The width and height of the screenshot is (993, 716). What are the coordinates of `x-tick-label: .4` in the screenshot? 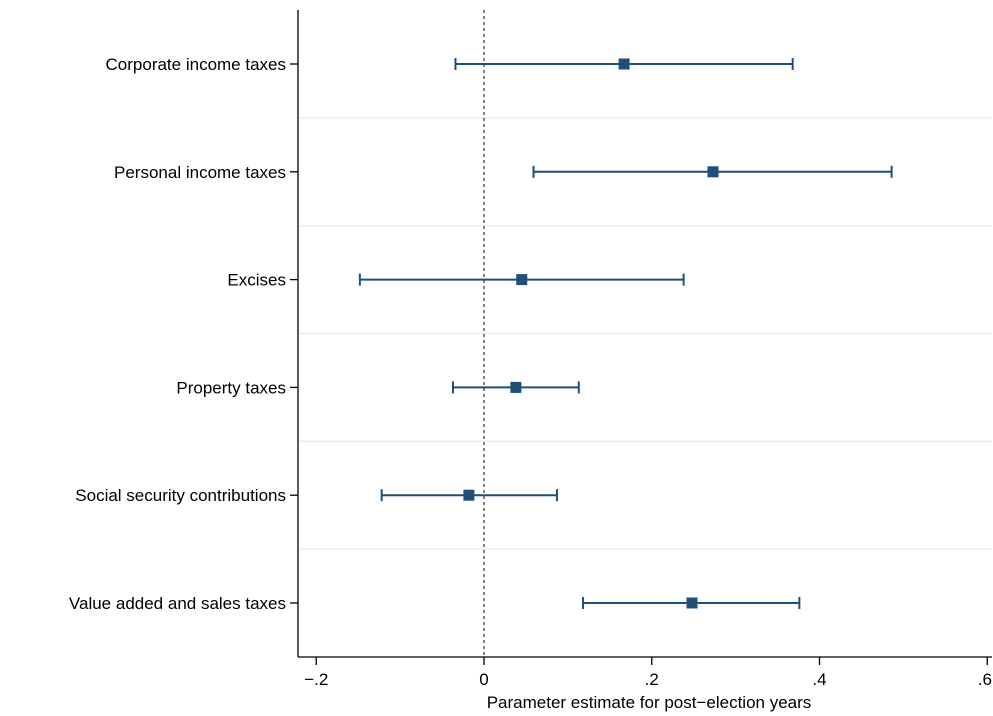 It's located at (819, 679).